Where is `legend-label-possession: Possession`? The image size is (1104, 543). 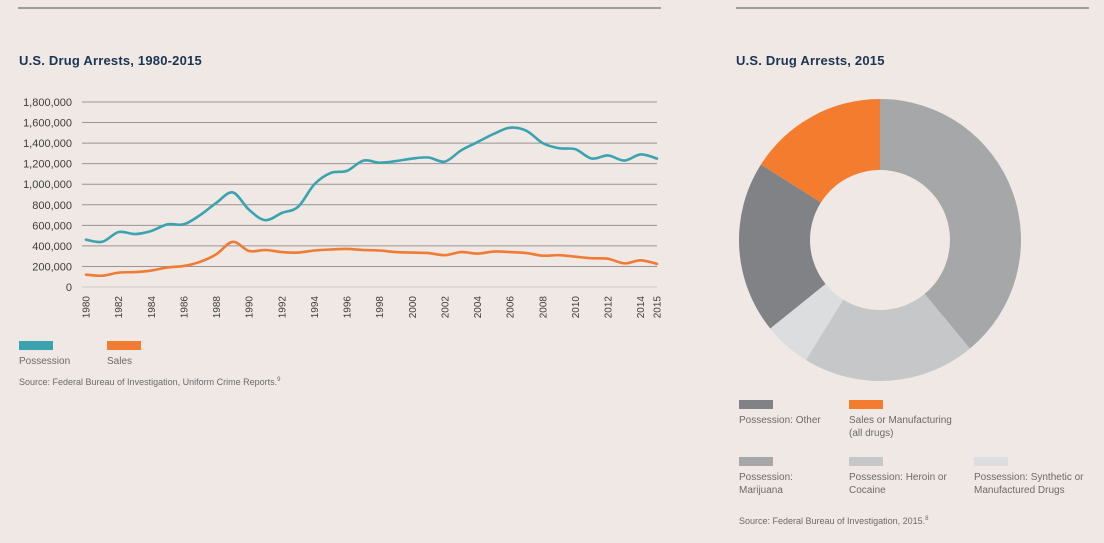
legend-label-possession: Possession is located at coordinates (45, 361).